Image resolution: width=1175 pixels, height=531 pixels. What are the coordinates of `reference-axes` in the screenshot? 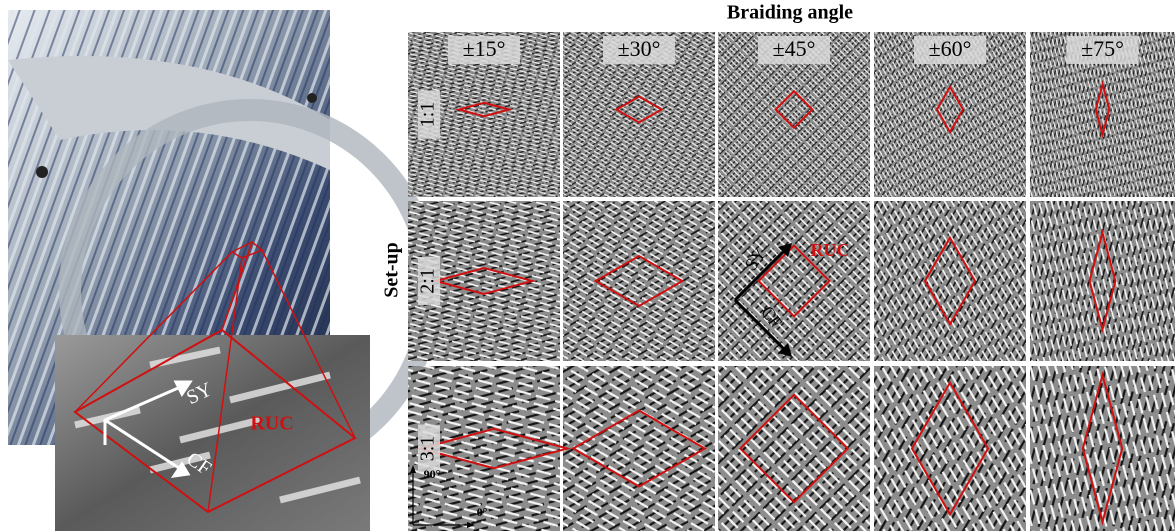 It's located at (442, 496).